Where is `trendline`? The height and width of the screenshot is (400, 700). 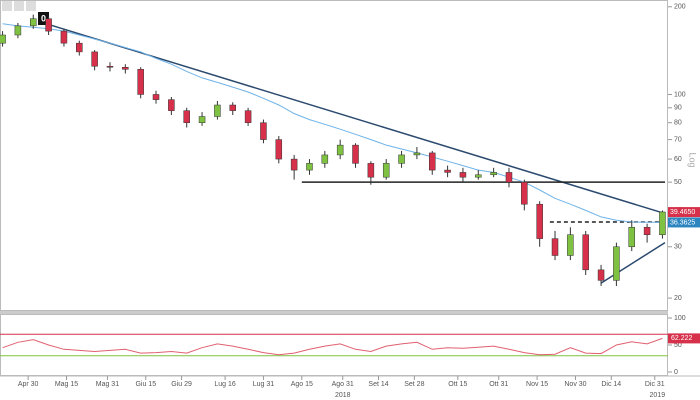 trendline is located at coordinates (633, 262).